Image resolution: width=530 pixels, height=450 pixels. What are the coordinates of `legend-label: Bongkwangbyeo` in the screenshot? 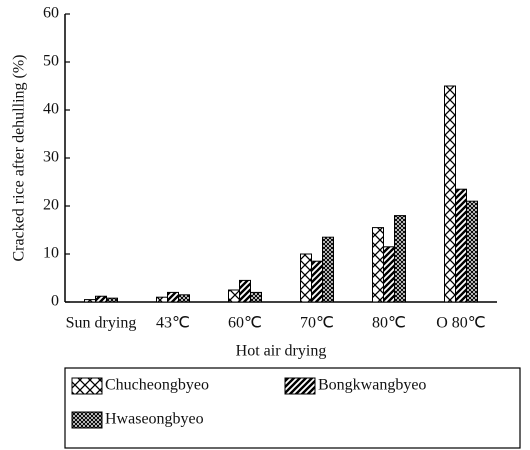 It's located at (372, 385).